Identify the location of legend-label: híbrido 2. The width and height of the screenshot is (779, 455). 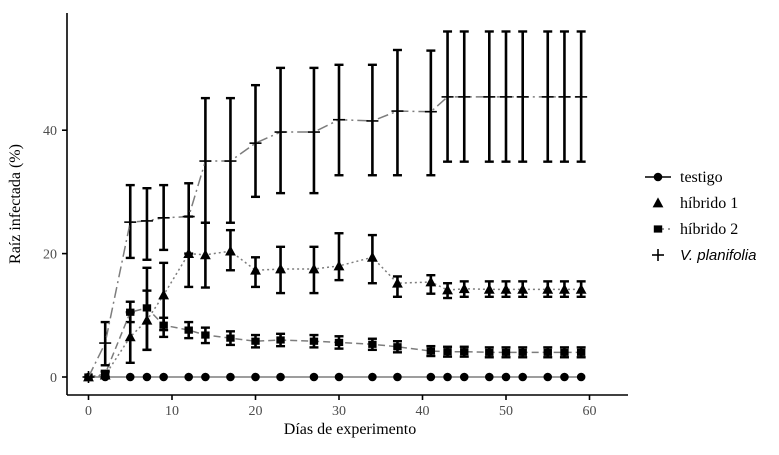
(709, 229).